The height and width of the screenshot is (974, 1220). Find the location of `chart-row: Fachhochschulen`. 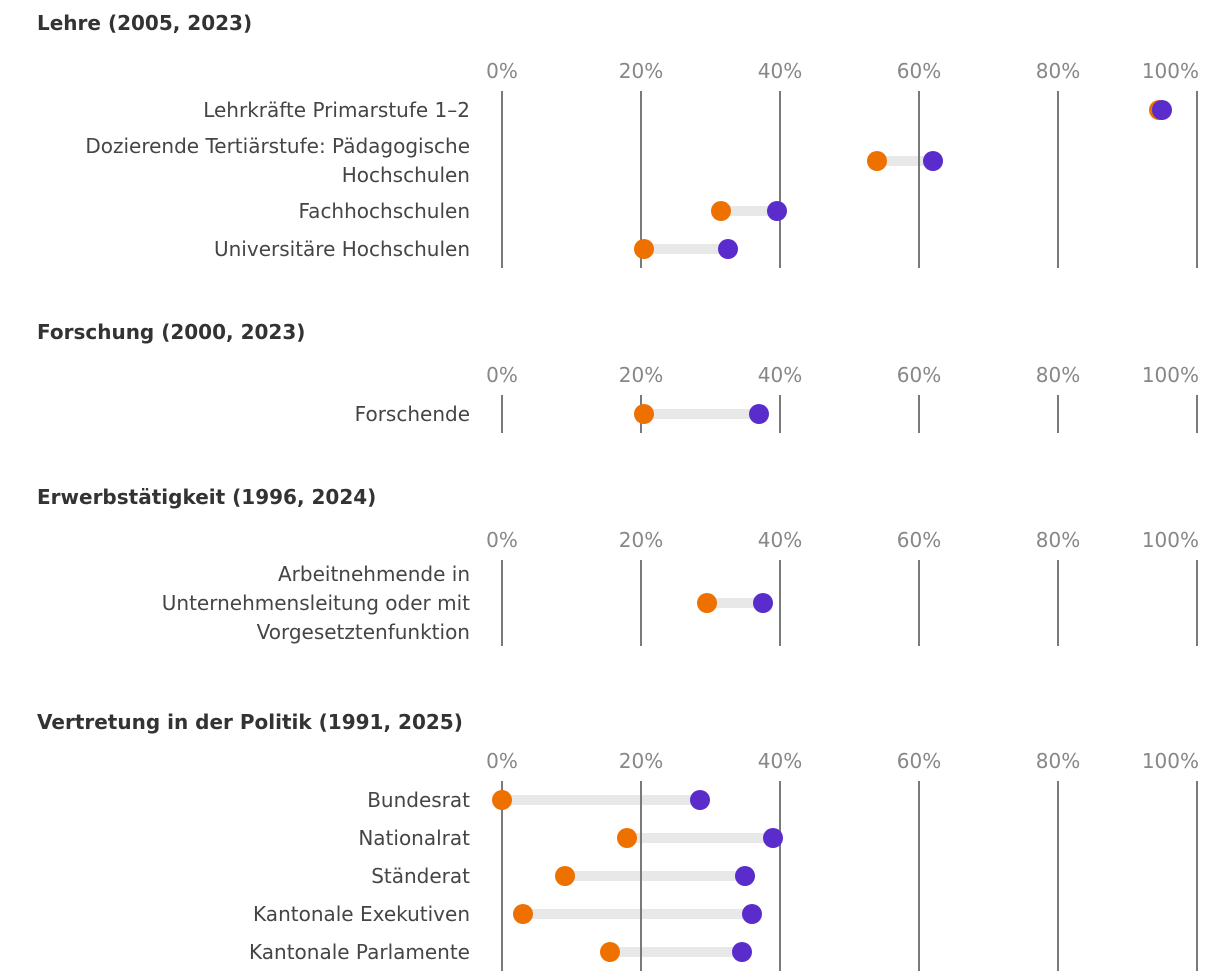

chart-row: Fachhochschulen is located at coordinates (610, 211).